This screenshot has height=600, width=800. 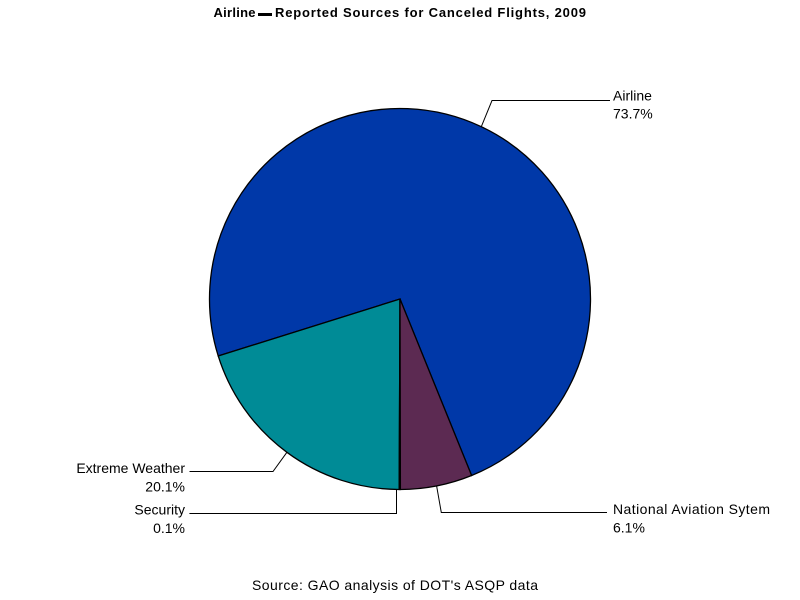 I want to click on svg-text: National Aviation Sytem, so click(x=691, y=509).